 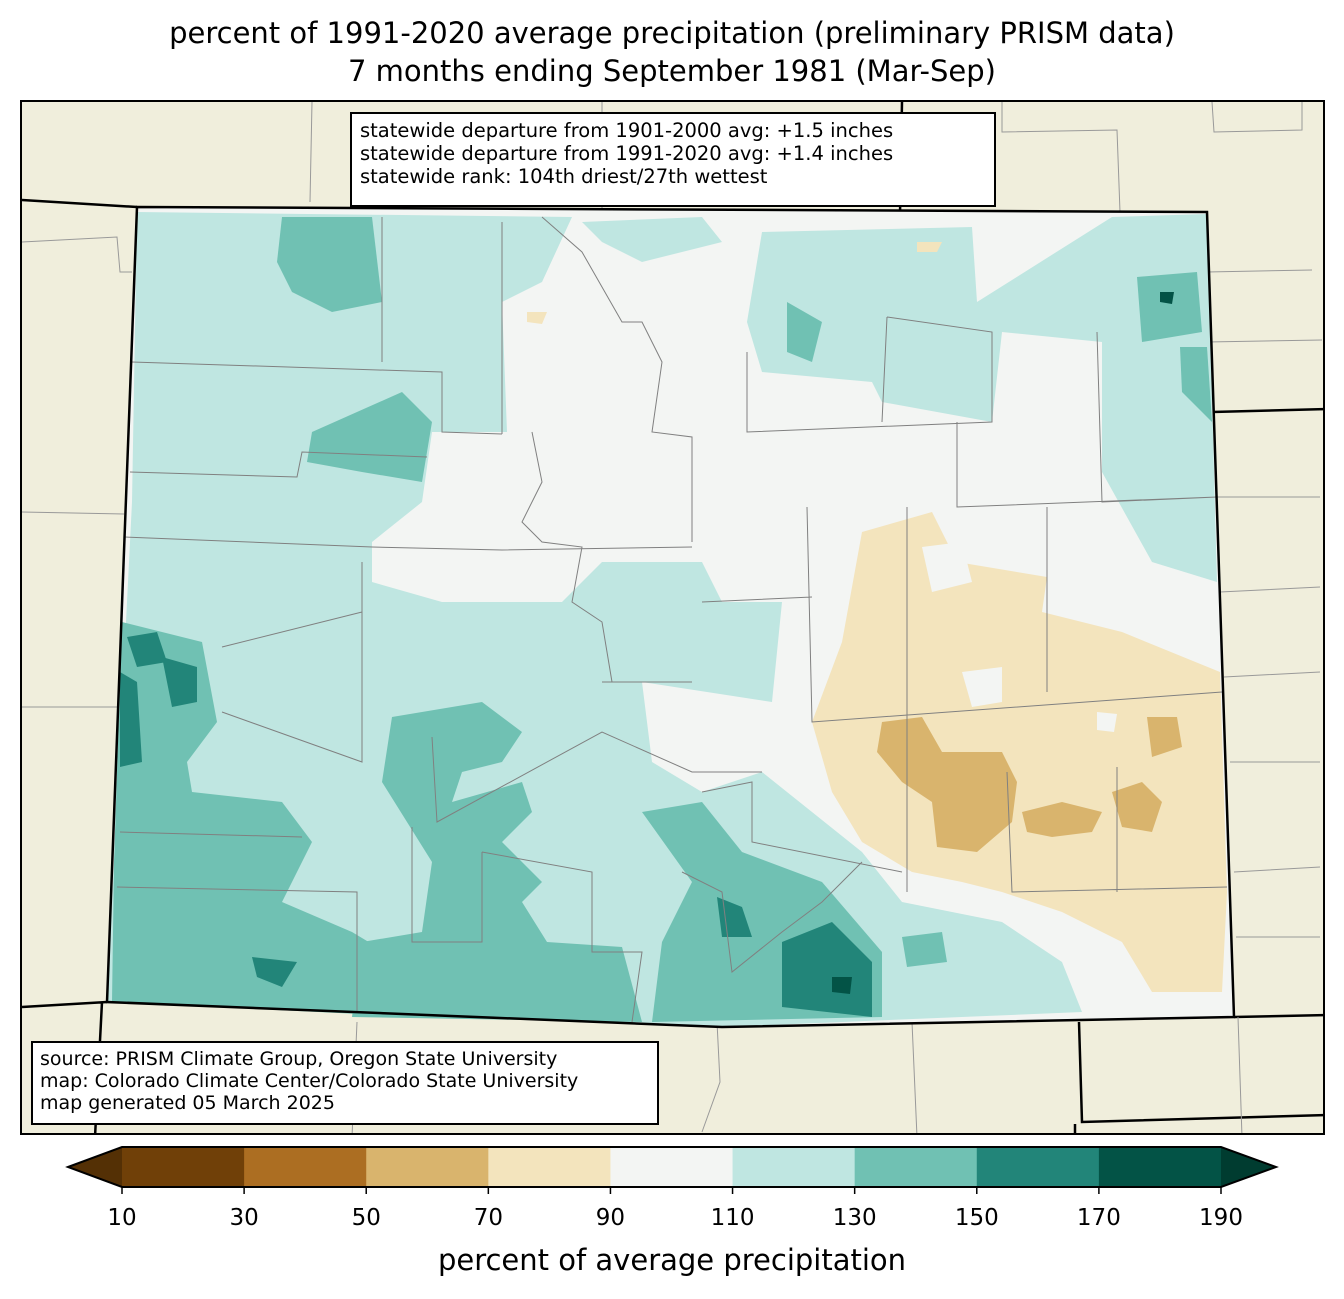 What do you see at coordinates (854, 1218) in the screenshot?
I see `colorbar-tick-label: 130` at bounding box center [854, 1218].